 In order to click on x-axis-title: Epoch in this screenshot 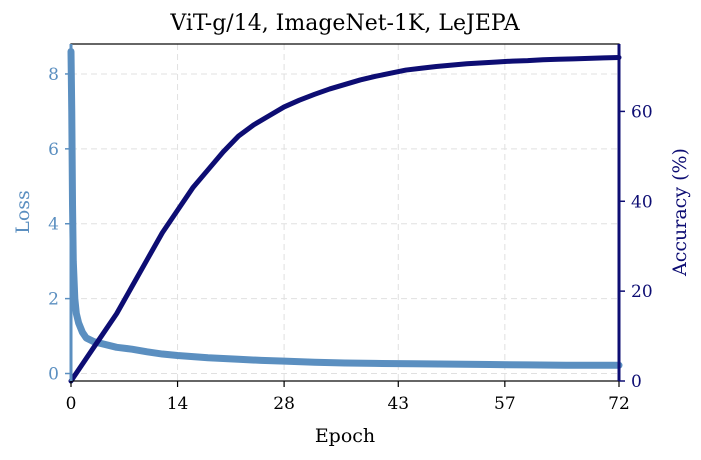, I will do `click(345, 436)`.